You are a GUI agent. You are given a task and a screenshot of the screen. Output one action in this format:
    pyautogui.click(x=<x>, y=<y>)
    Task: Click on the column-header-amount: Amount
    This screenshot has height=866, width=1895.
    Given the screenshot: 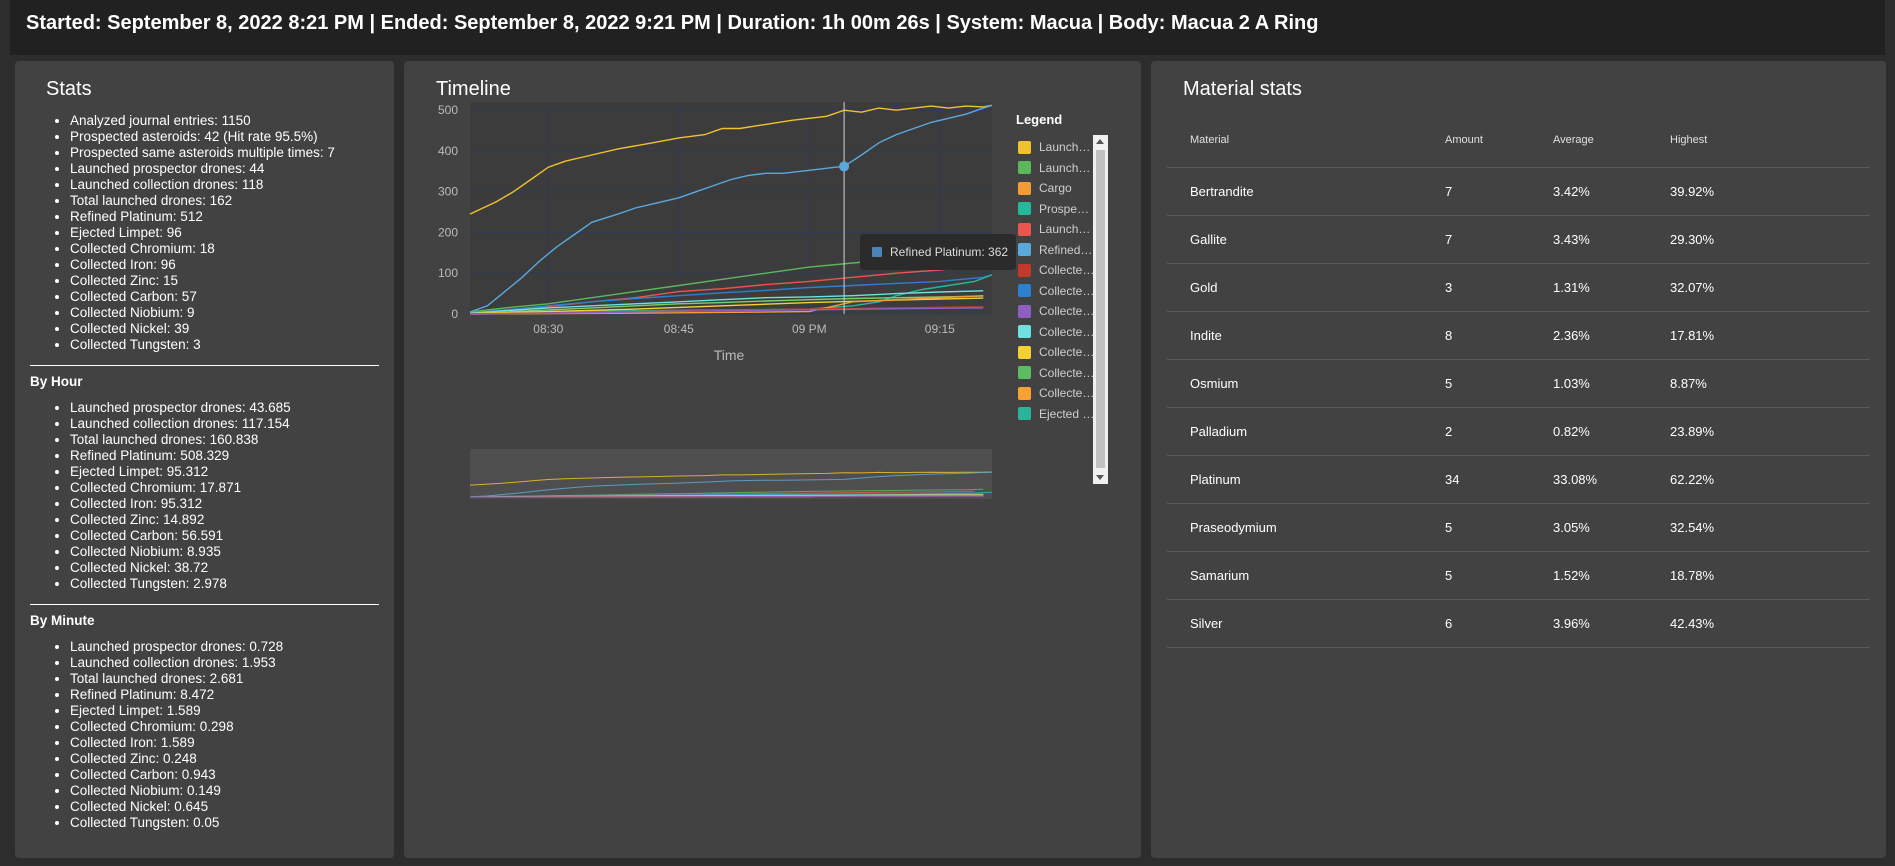 What is the action you would take?
    pyautogui.click(x=1499, y=140)
    